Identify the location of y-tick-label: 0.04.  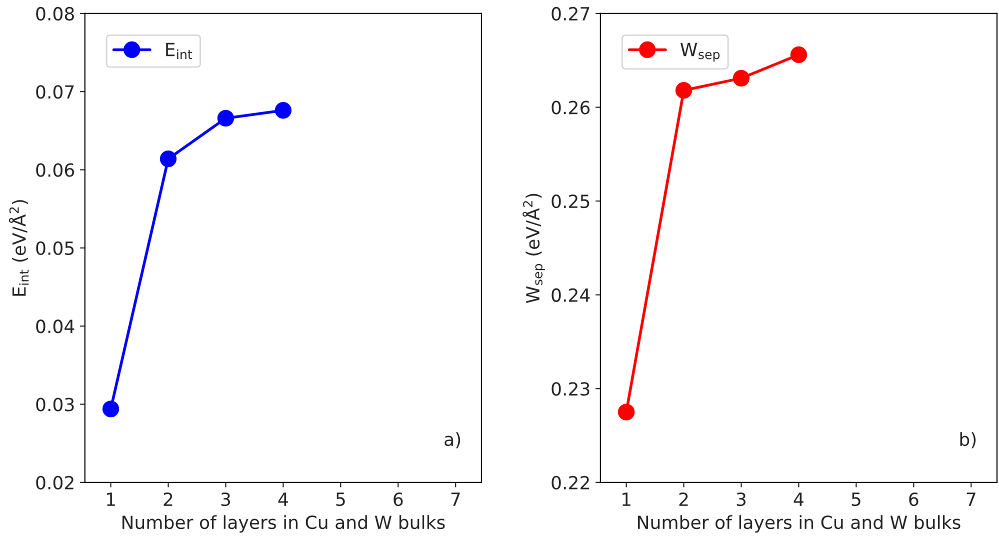
(55, 327).